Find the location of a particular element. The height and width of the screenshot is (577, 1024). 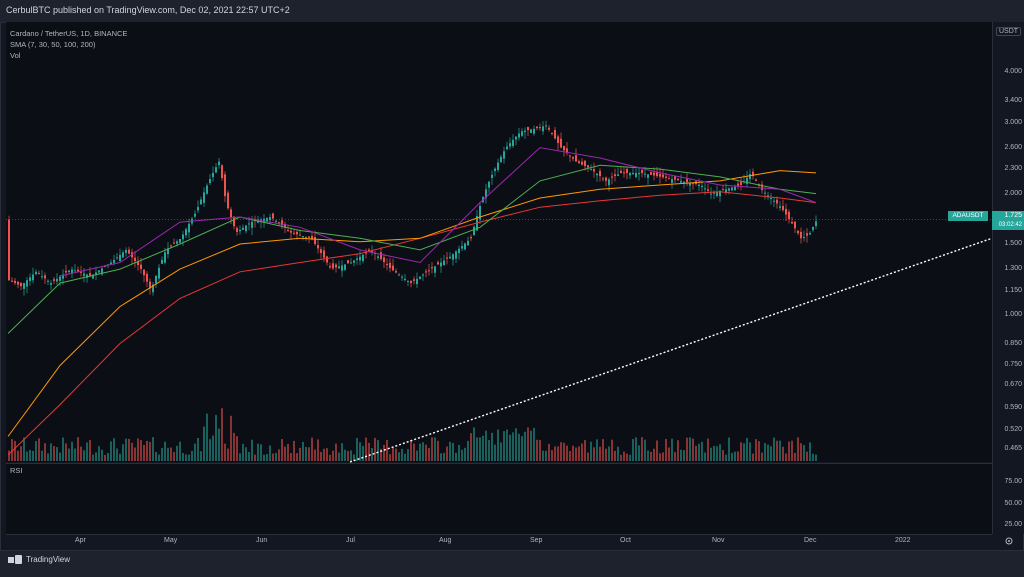

time-tick-label: Nov is located at coordinates (718, 540).